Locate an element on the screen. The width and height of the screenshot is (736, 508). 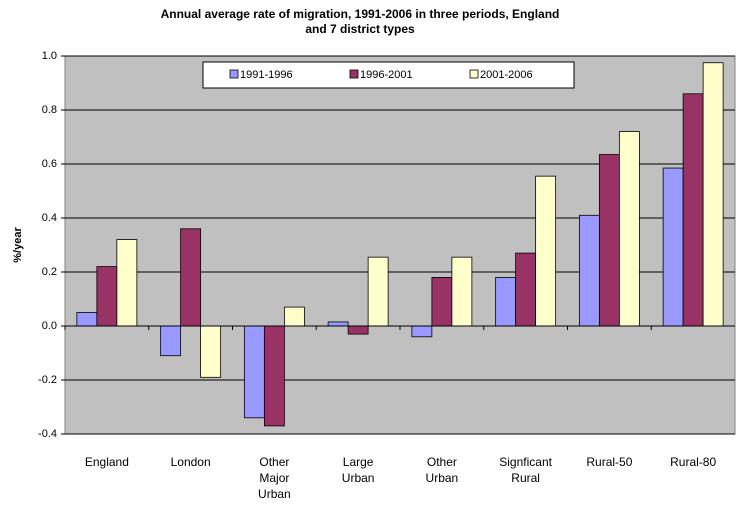
y-tick-label: 0.4 is located at coordinates (49, 218).